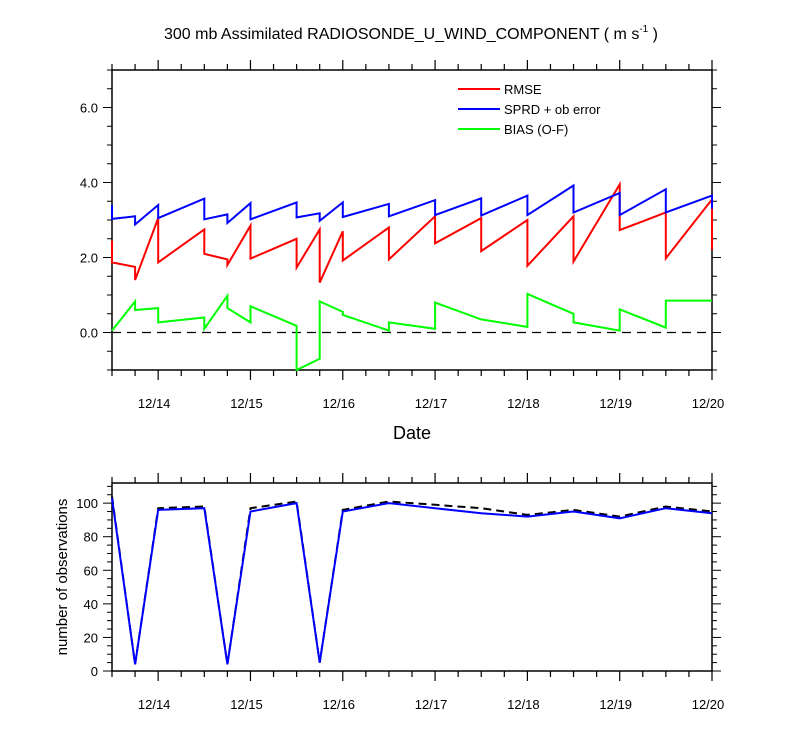  Describe the element at coordinates (523, 89) in the screenshot. I see `legend-label-0: RMSE` at that location.